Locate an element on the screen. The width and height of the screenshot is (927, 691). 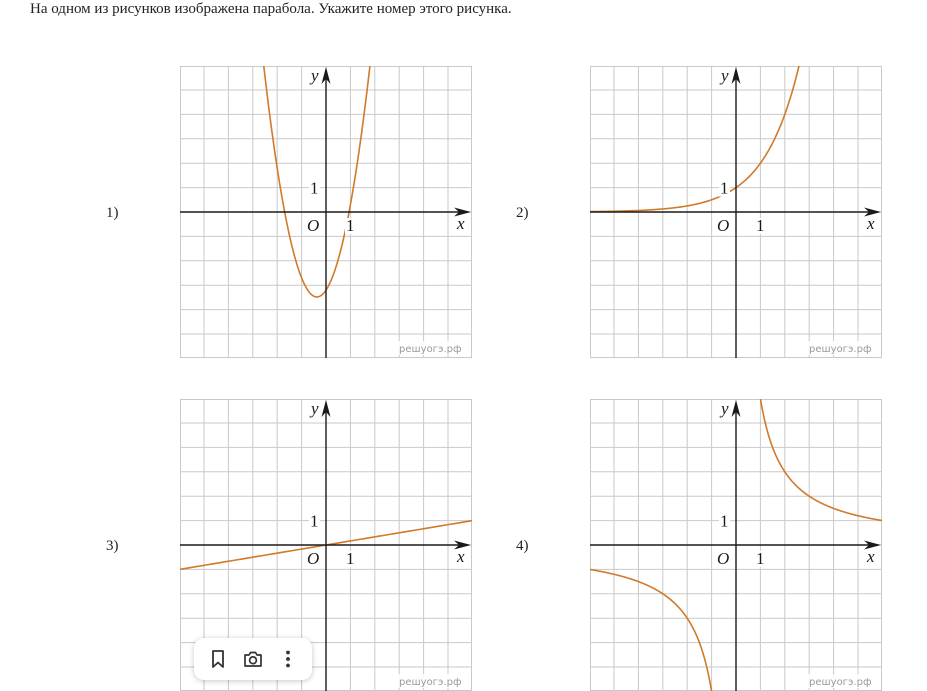
floating-toolbar is located at coordinates (253, 659).